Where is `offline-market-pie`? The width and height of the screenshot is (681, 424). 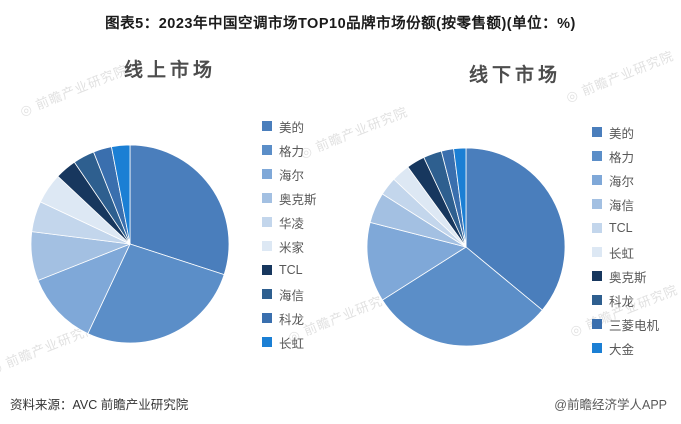
offline-market-pie is located at coordinates (466, 247).